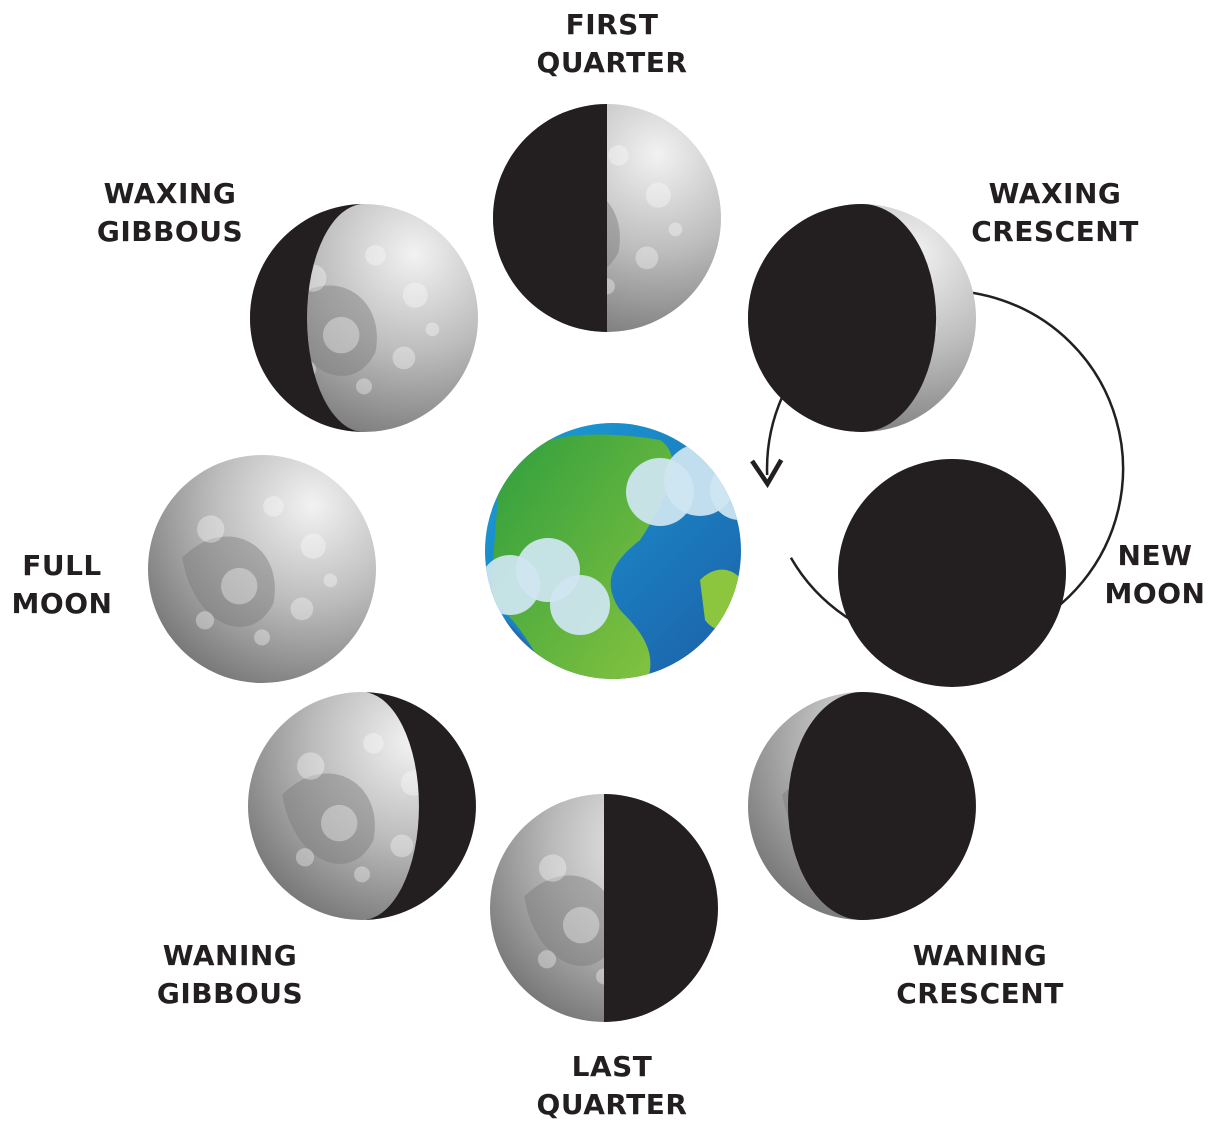  I want to click on first-quarter-label-line: FIRST, so click(612, 24).